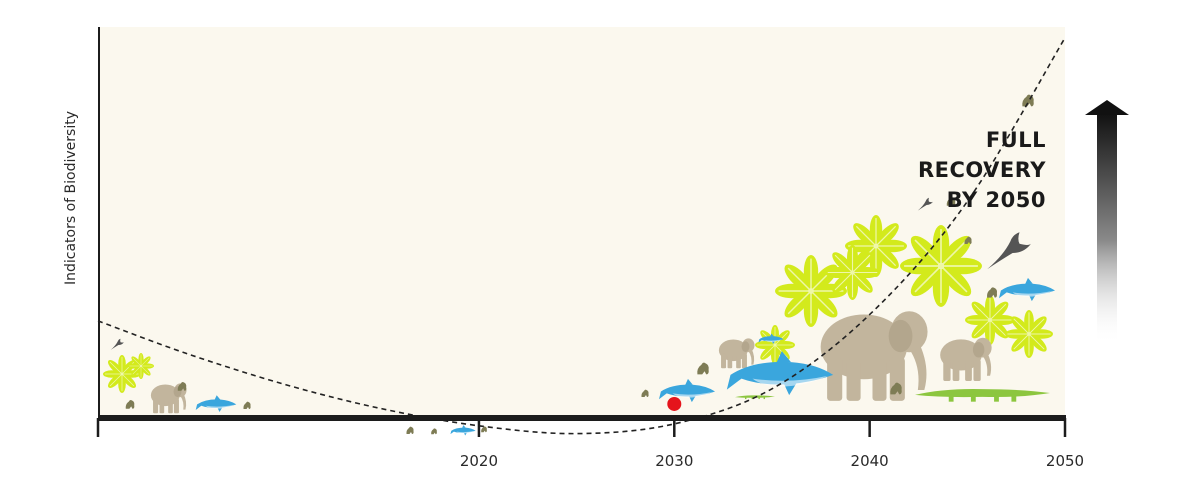 The width and height of the screenshot is (1200, 494). What do you see at coordinates (590, 444) in the screenshot?
I see `x-axis-ticks: 2020 2030 2040 2050` at bounding box center [590, 444].